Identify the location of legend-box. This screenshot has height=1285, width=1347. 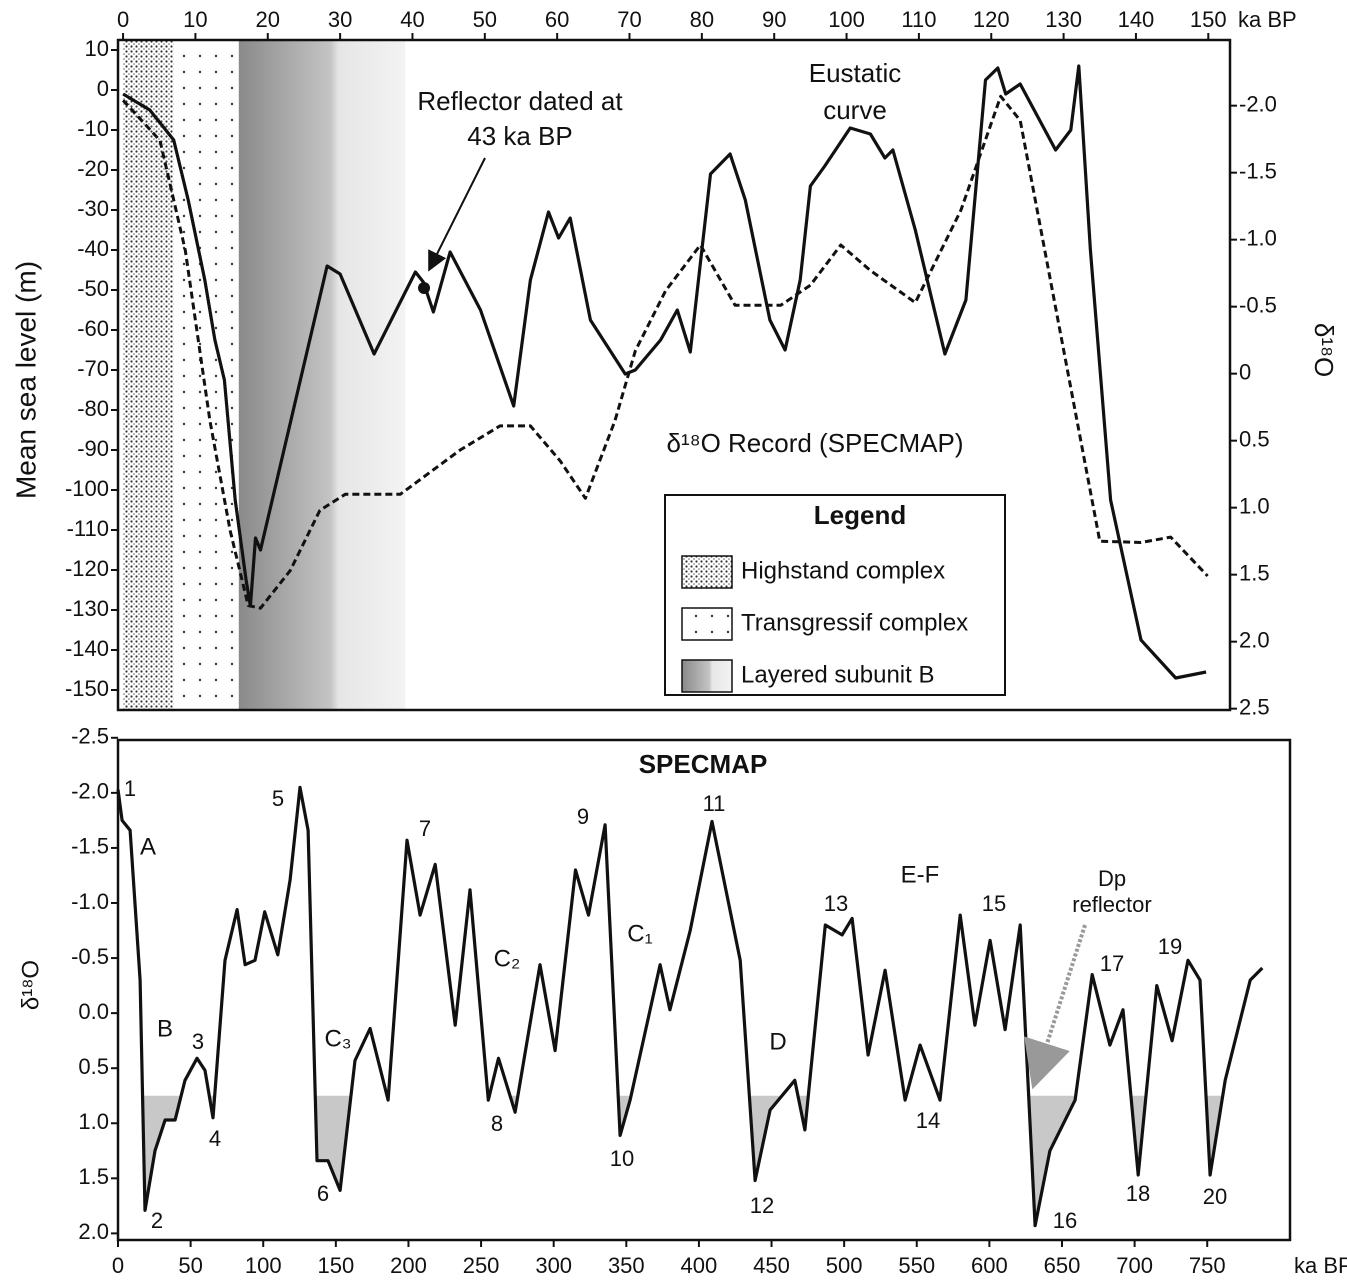
(835, 595).